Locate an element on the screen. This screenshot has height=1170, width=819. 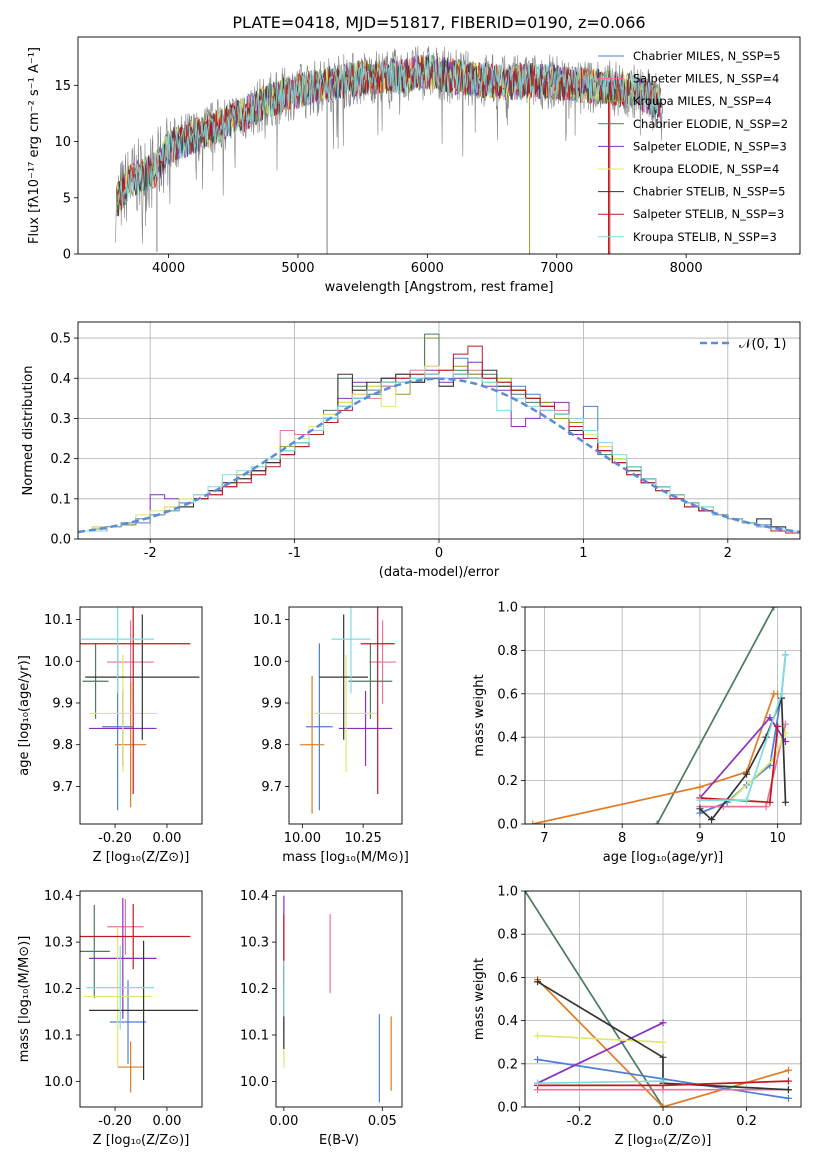
y-tick-label: 10.2 is located at coordinates (254, 989).